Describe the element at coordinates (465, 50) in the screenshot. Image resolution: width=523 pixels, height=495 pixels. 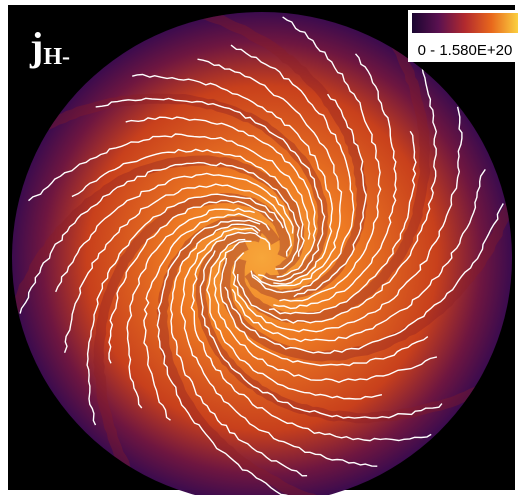
I see `colorbar-label: 0 - 1.580E+20` at that location.